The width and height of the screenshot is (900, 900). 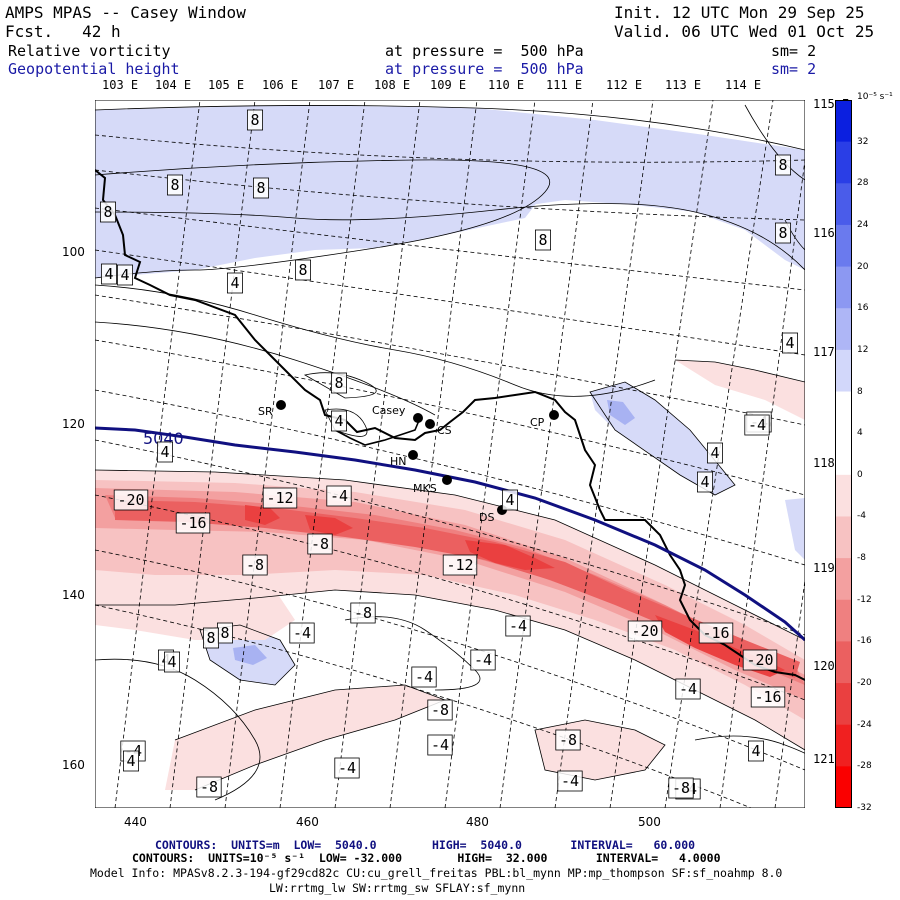 What do you see at coordinates (125, 12) in the screenshot?
I see `plot-title: AMPS MPAS -- Casey Window` at bounding box center [125, 12].